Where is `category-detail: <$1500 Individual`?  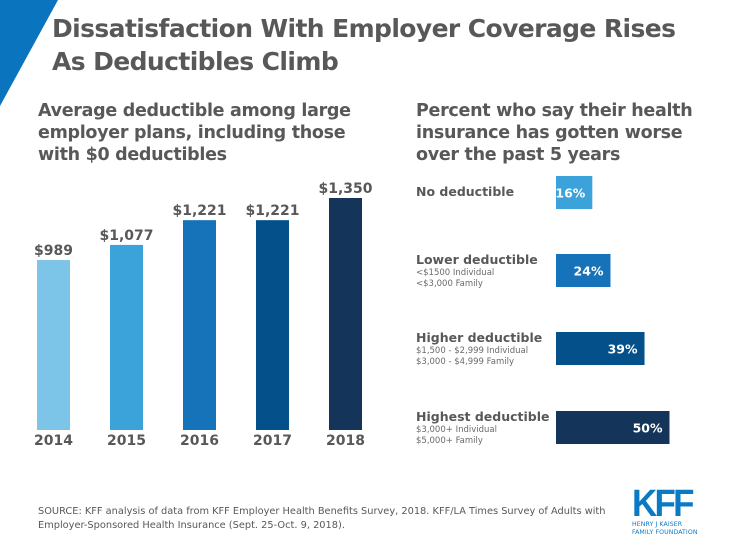
category-detail: <$1500 Individual is located at coordinates (455, 273).